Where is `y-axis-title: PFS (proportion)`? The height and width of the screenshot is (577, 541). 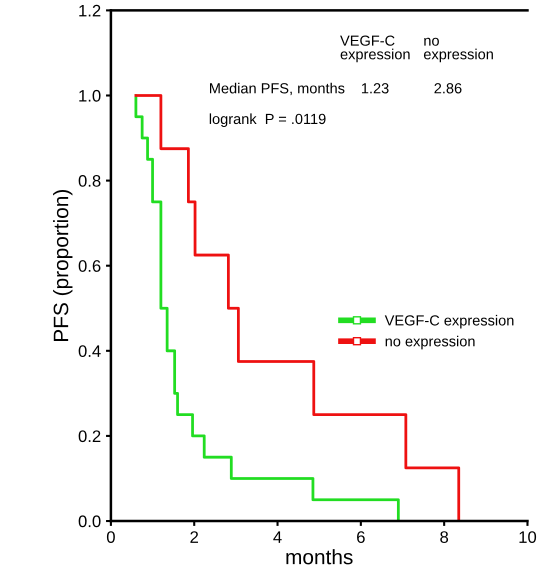 y-axis-title: PFS (proportion) is located at coordinates (62, 265).